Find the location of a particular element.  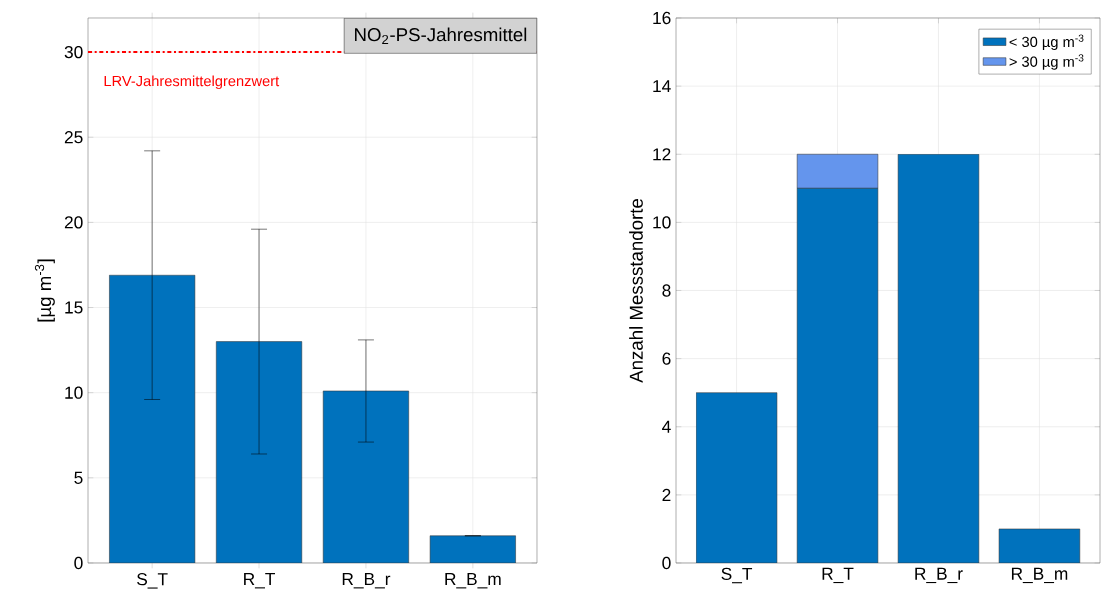

y-tick-label: 4 is located at coordinates (666, 426).